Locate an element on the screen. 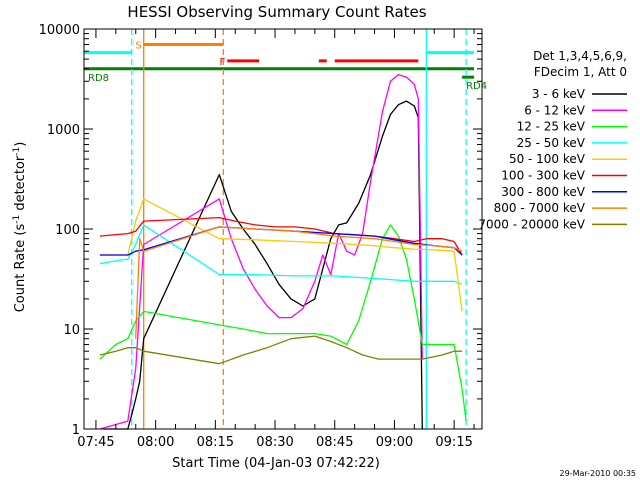 The width and height of the screenshot is (640, 480). y-axis-label: Count Rate (s-1 detector-1) is located at coordinates (20, 227).